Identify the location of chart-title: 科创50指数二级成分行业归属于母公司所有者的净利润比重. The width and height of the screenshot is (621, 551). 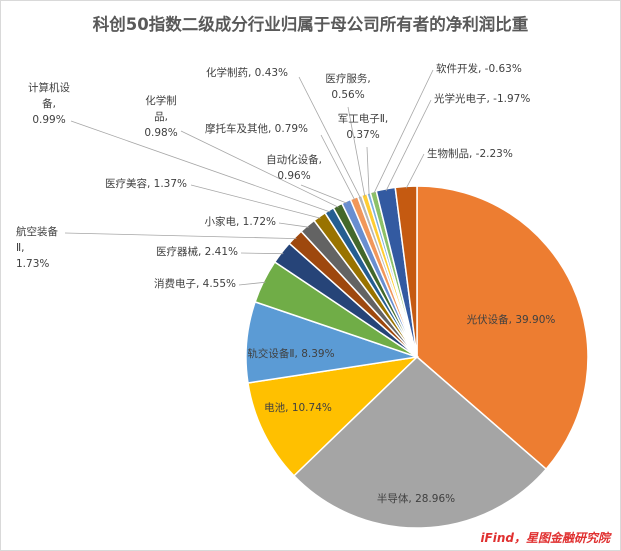
(310, 24).